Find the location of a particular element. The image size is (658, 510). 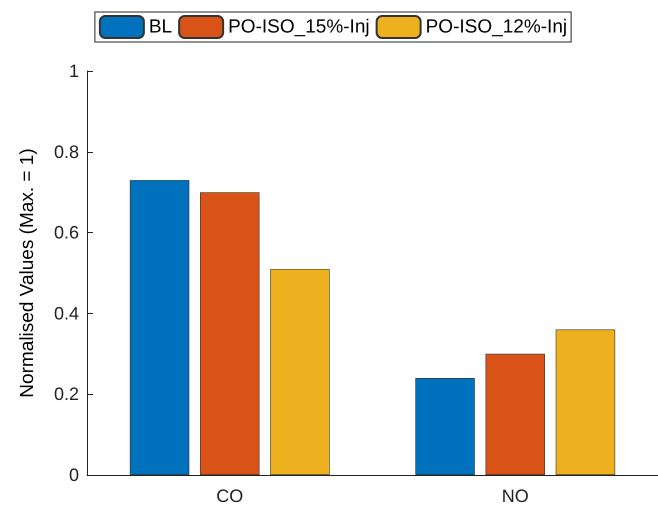

x-tick-label: CO is located at coordinates (230, 496).